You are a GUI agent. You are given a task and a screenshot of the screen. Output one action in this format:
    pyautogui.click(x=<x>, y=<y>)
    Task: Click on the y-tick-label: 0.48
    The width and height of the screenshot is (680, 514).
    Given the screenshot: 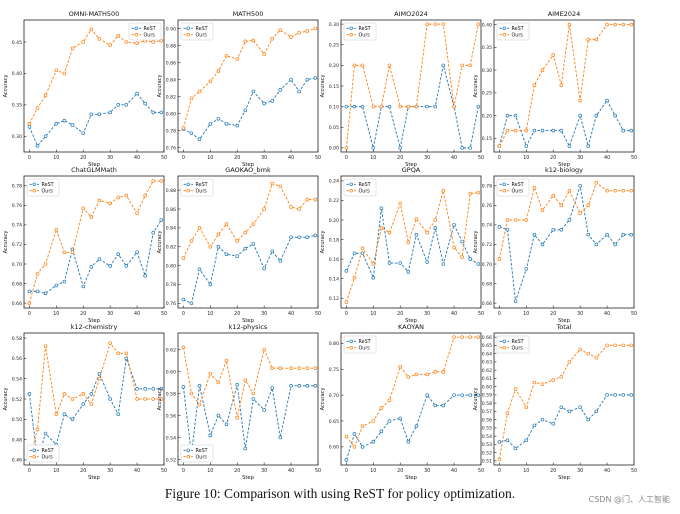 What is the action you would take?
    pyautogui.click(x=17, y=440)
    